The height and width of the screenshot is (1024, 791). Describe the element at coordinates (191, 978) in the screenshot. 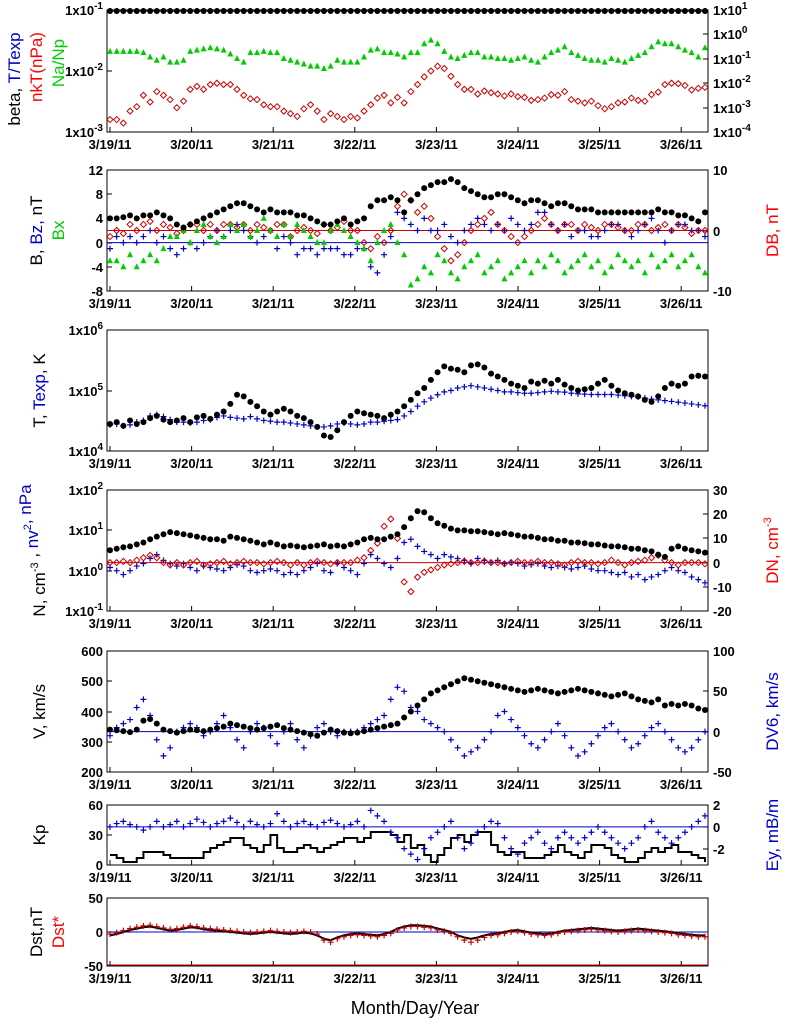

I see `panel-dst-xtick-label: 3/20/11` at that location.